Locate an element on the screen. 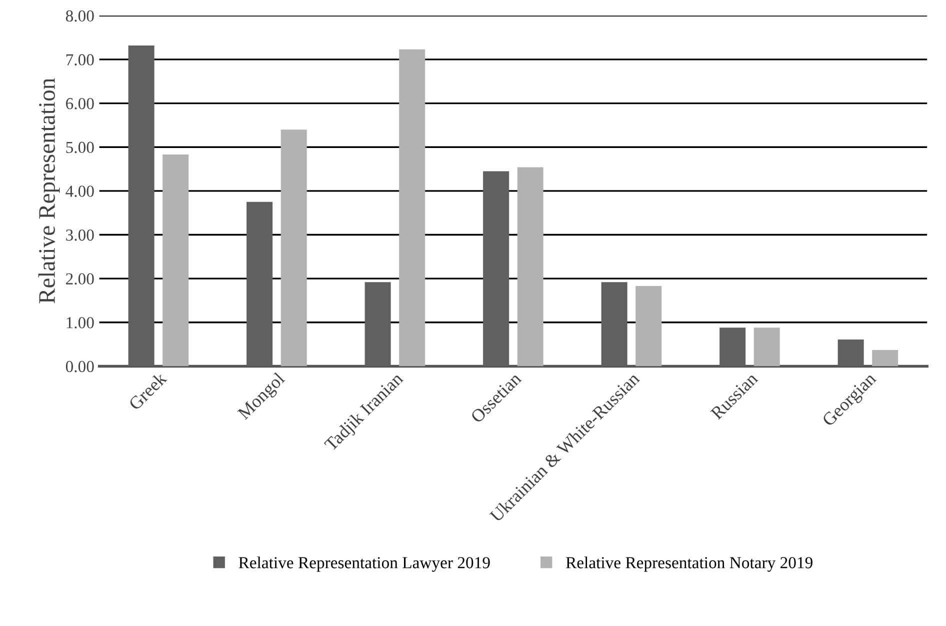  y-tick-label: 0.00 is located at coordinates (80, 366).